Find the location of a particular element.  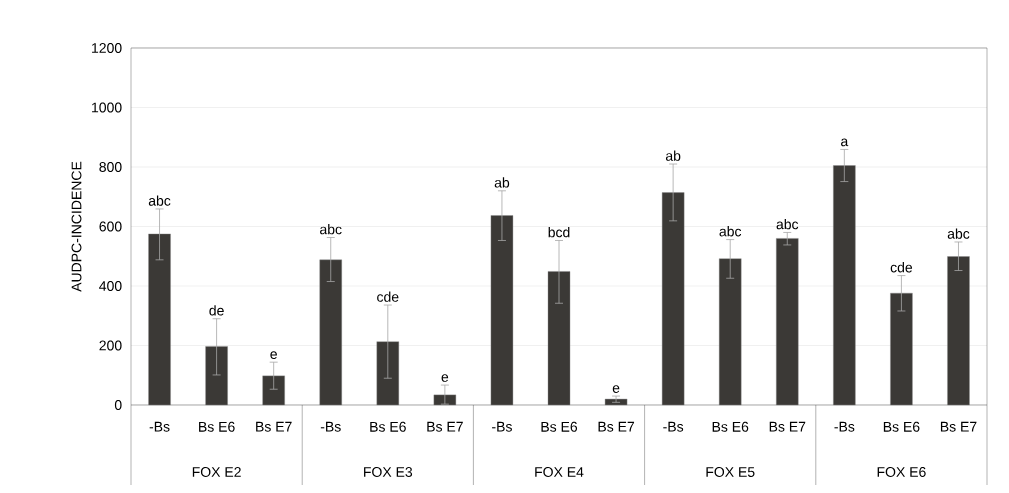

data-label: bcd is located at coordinates (559, 232).